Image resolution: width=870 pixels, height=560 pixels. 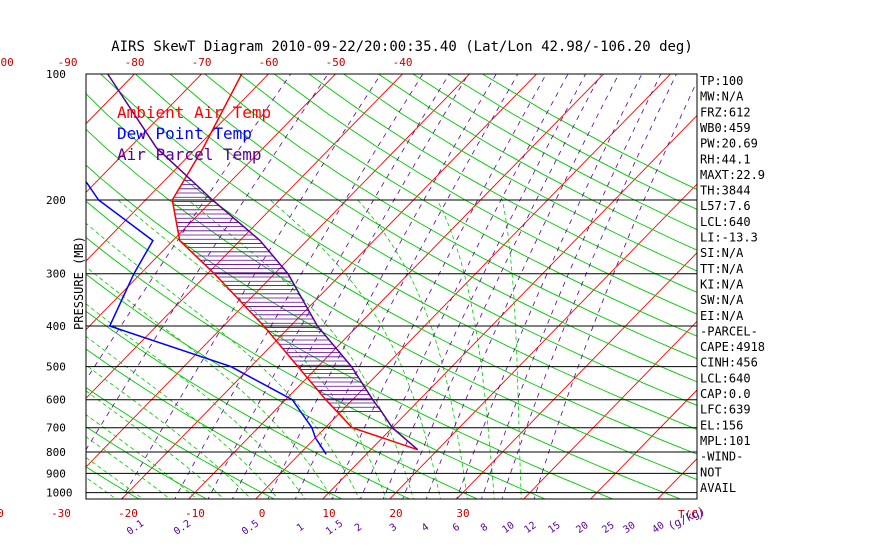 What do you see at coordinates (2, 513) in the screenshot?
I see `temp-tick-label: -40` at bounding box center [2, 513].